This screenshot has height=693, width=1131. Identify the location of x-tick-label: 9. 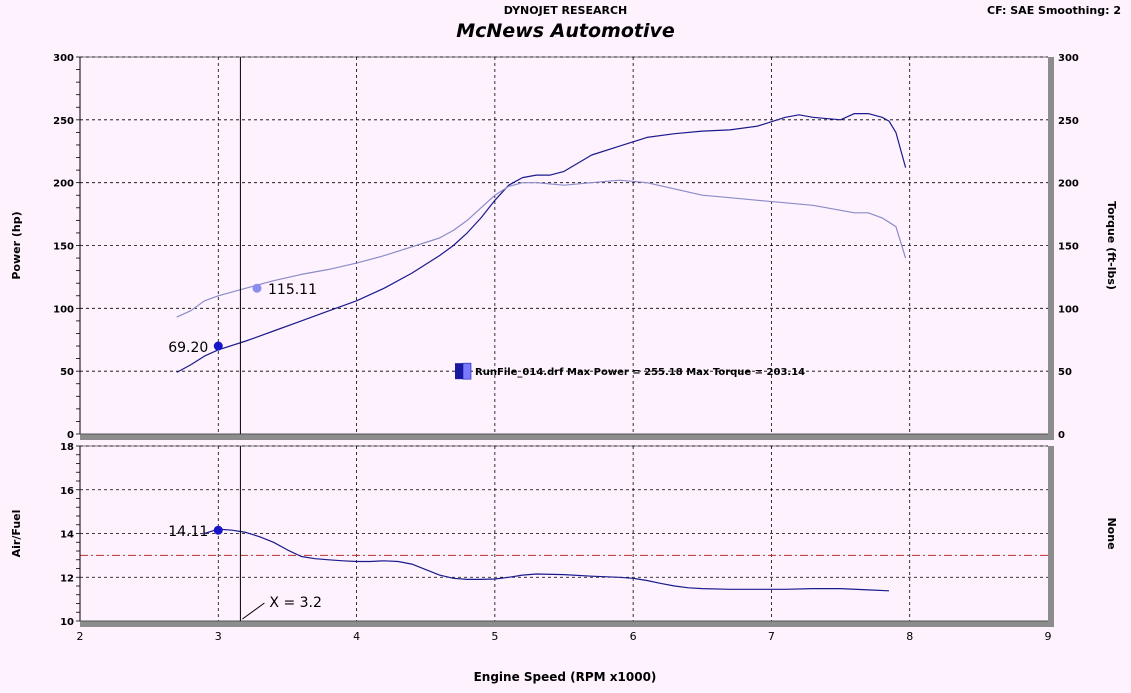
(1048, 636).